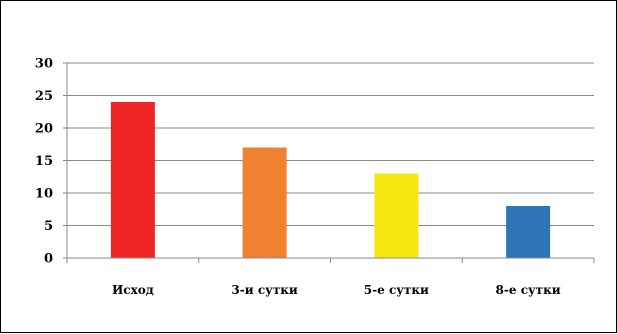 This screenshot has width=617, height=334. What do you see at coordinates (528, 290) in the screenshot?
I see `x-category-label-4: 8-е сутки` at bounding box center [528, 290].